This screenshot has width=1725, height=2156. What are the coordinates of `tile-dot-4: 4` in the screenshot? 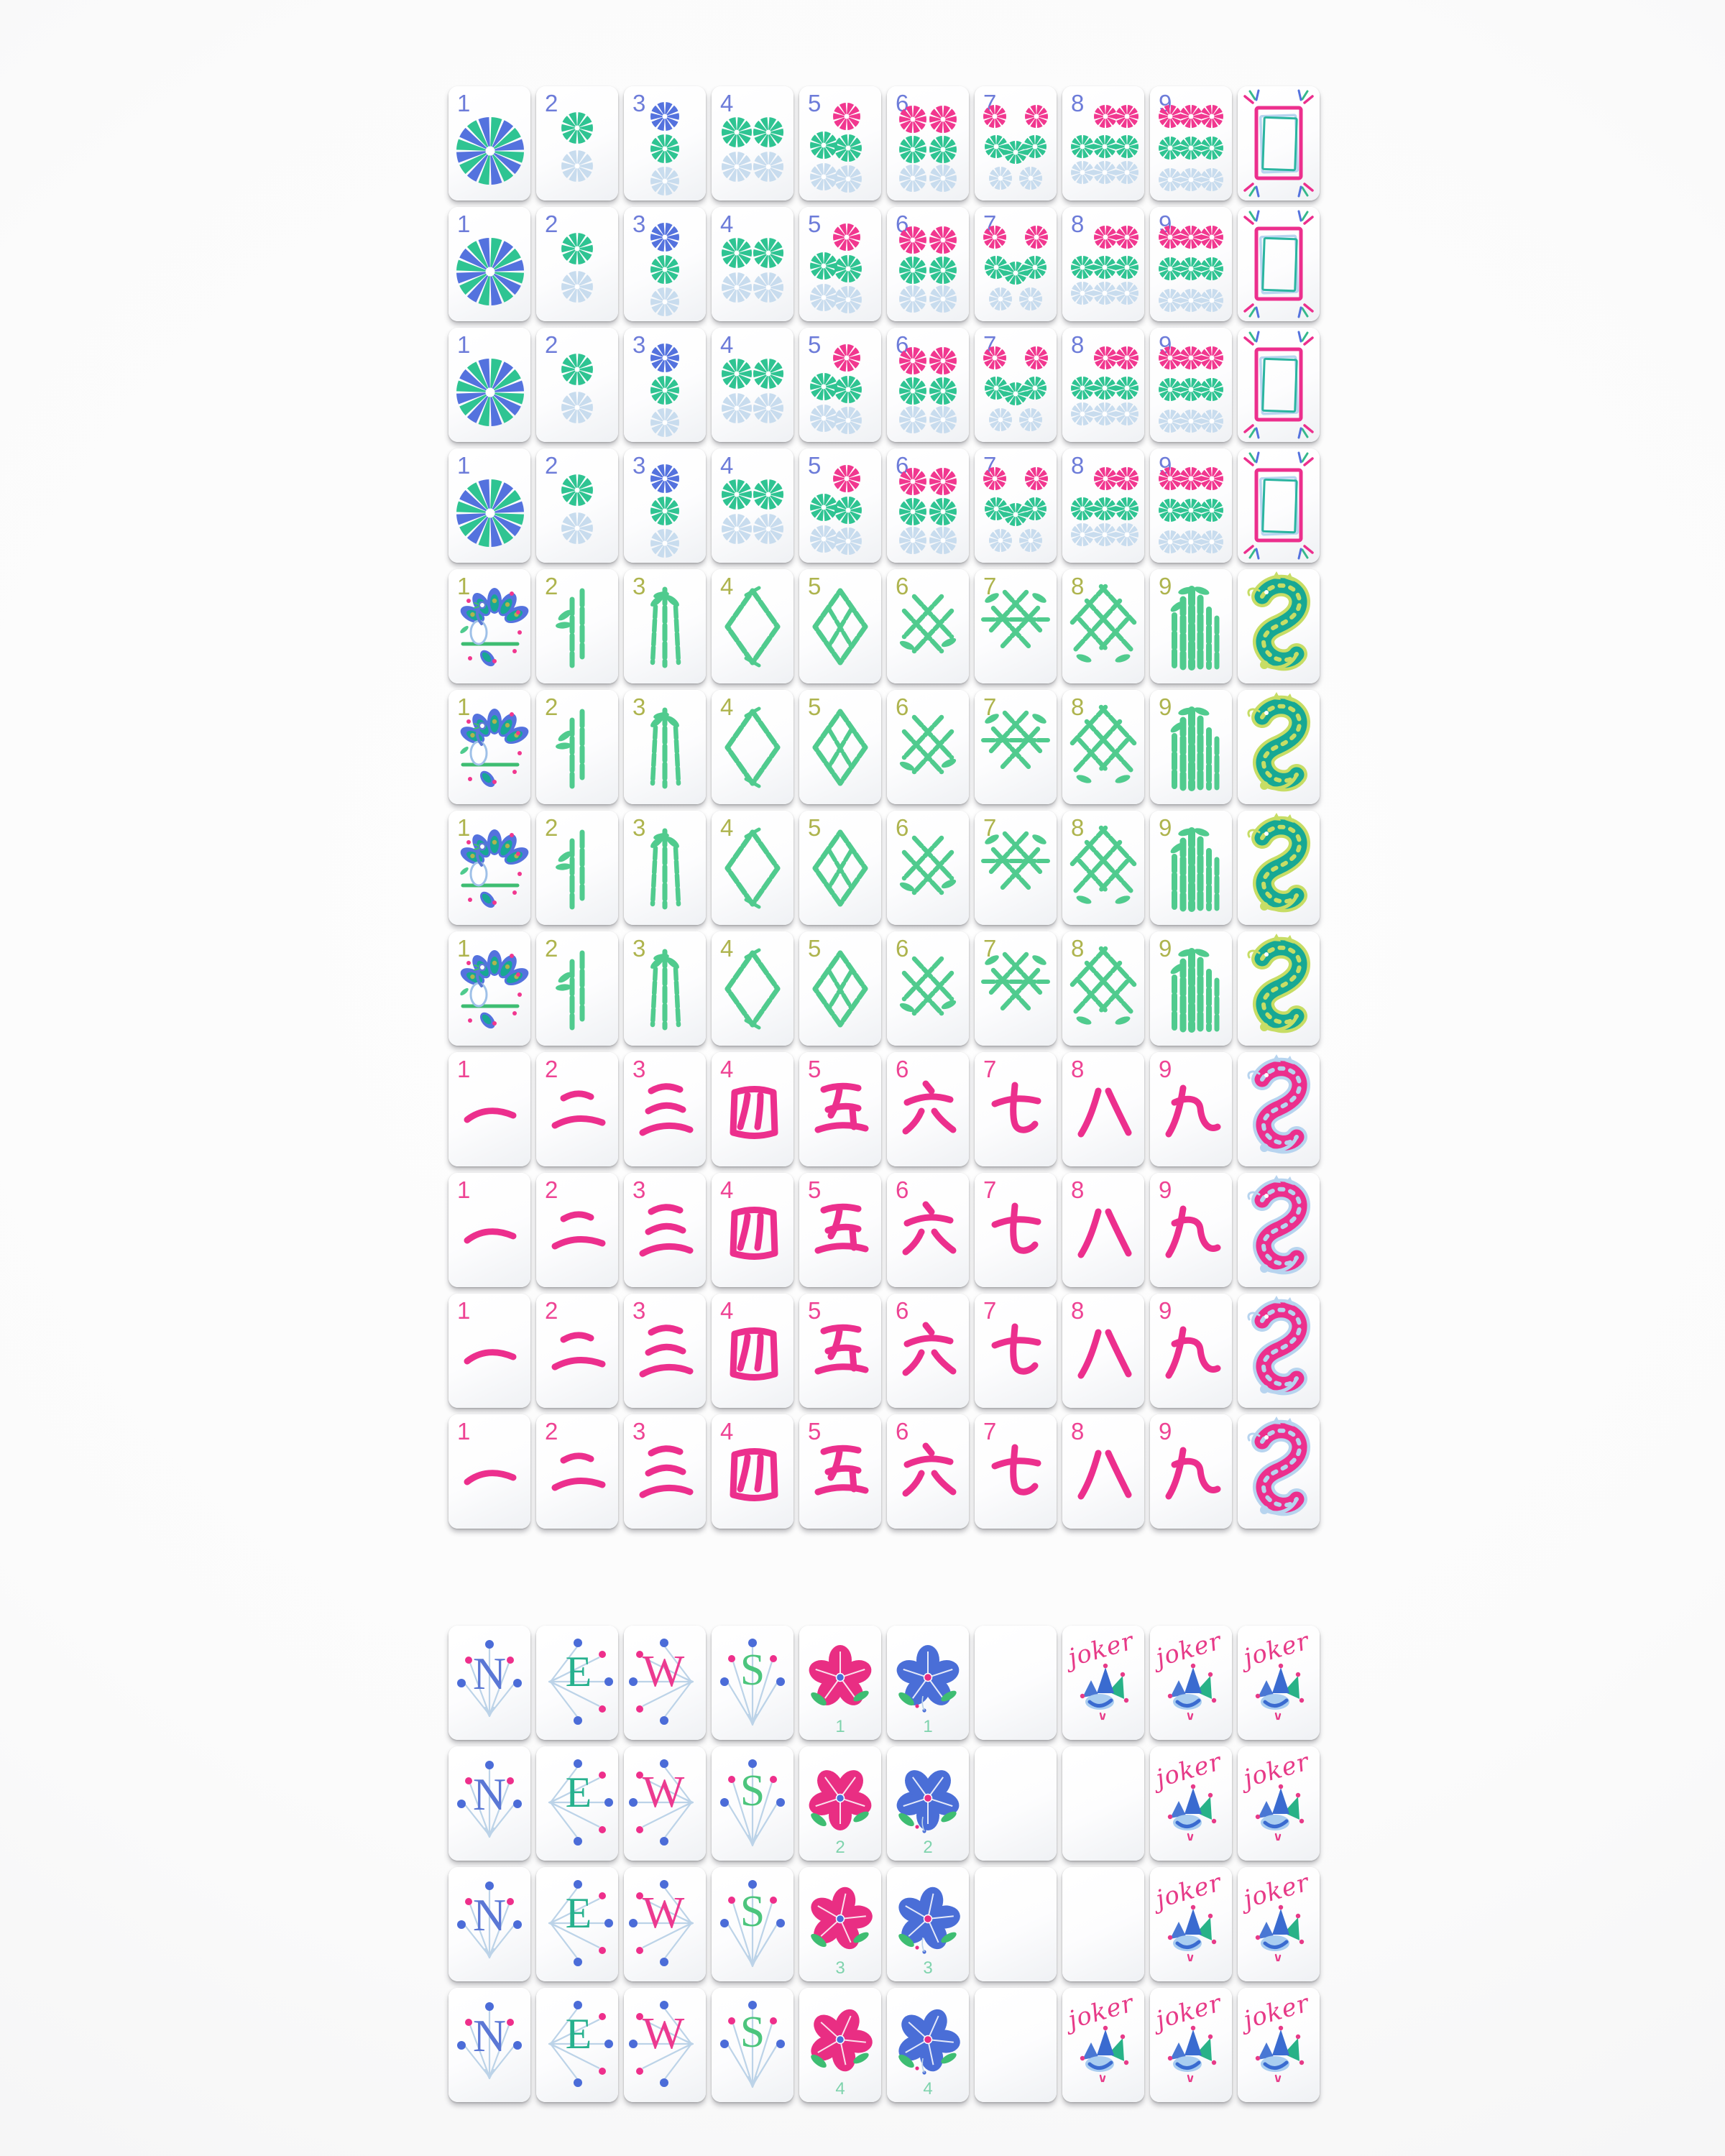 It's located at (753, 385).